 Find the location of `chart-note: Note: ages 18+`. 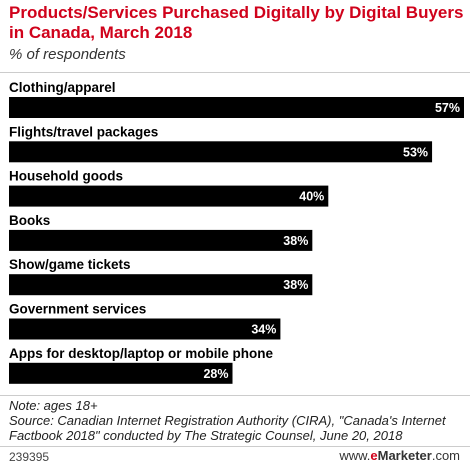

chart-note: Note: ages 18+ is located at coordinates (53, 405).